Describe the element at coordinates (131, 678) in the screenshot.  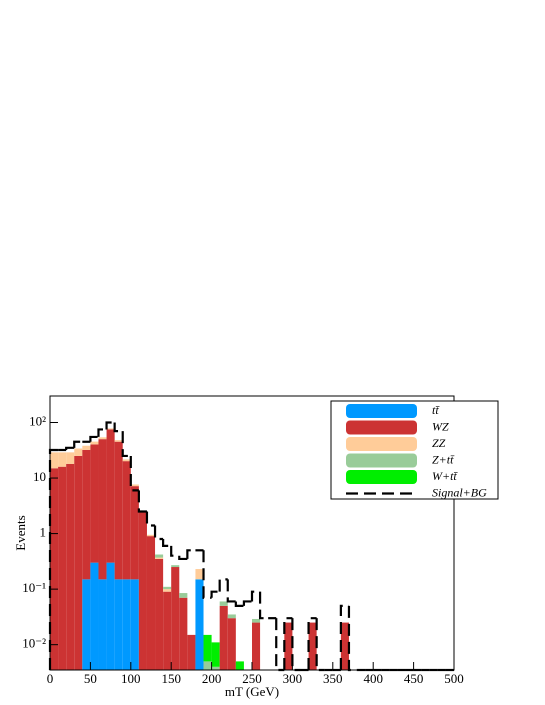
I see `x-tick-label: 100` at that location.